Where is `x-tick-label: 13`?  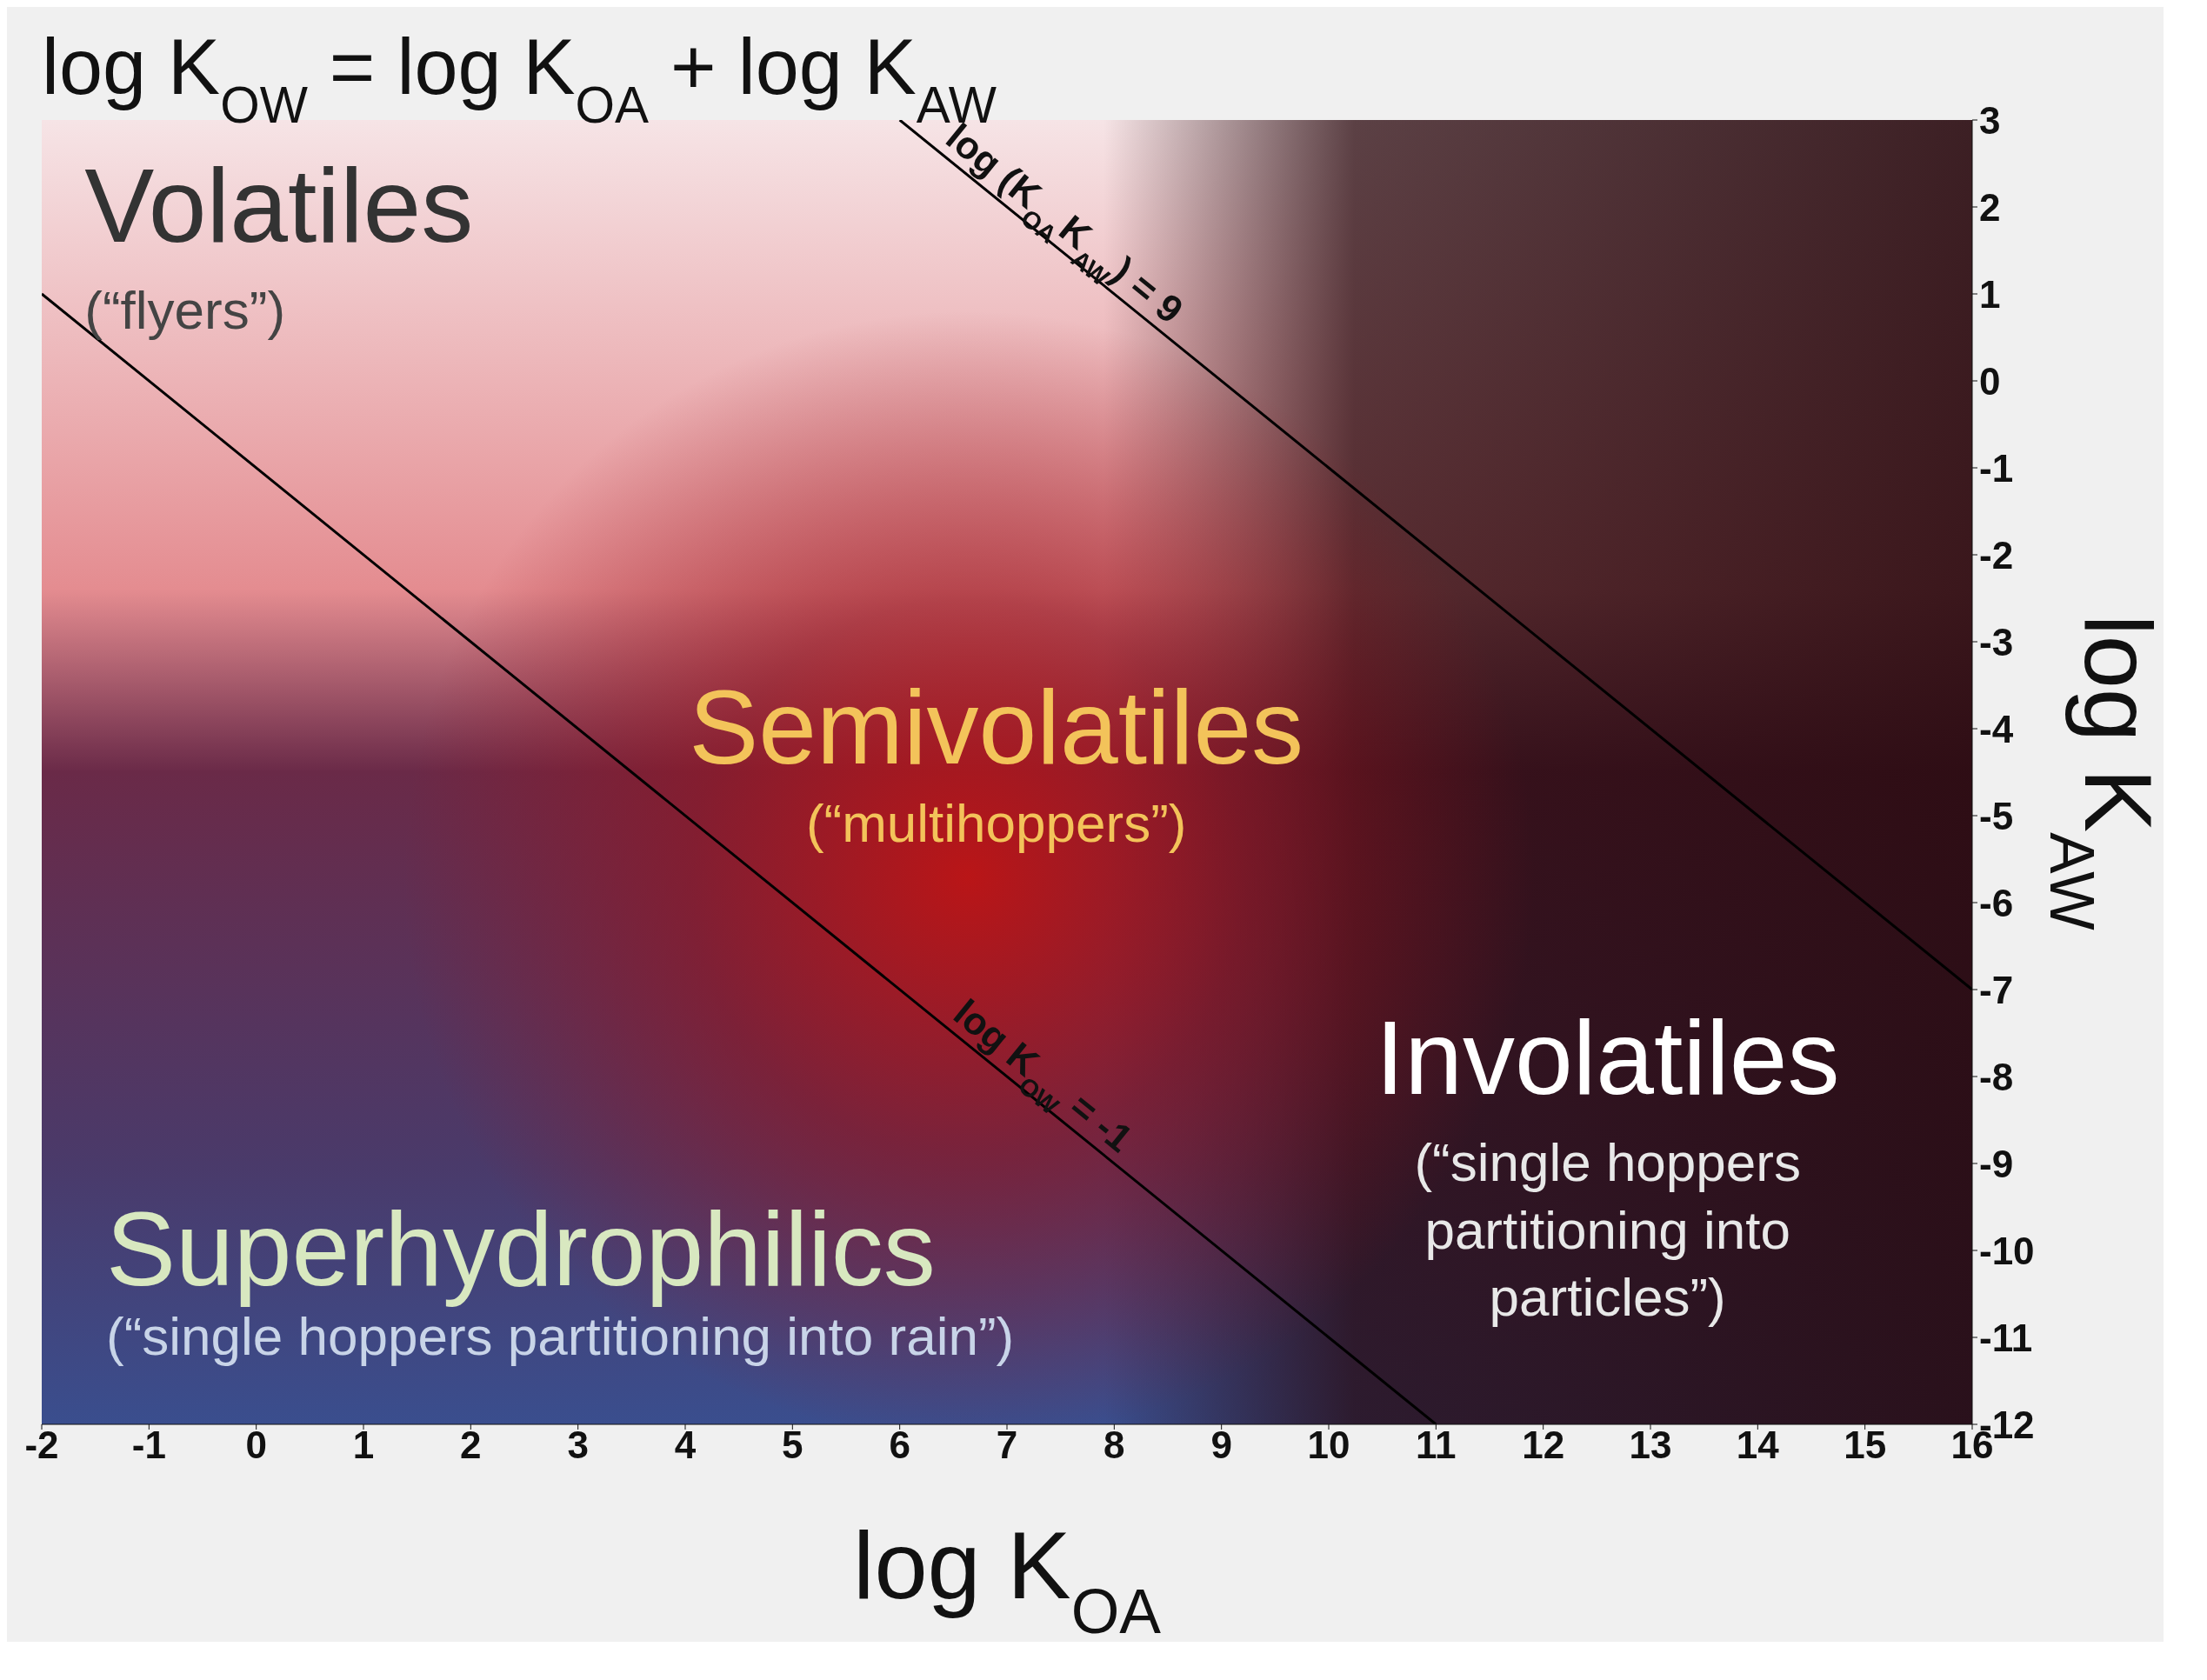 x-tick-label: 13 is located at coordinates (1650, 1445).